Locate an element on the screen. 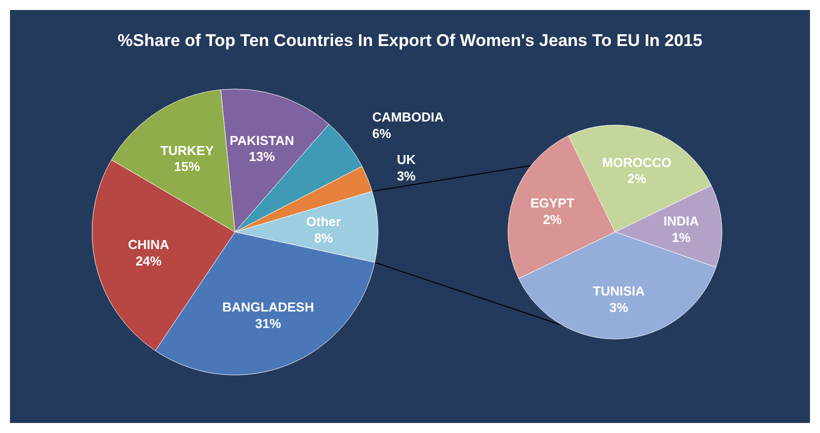  slice-label: TUNISIA is located at coordinates (619, 291).